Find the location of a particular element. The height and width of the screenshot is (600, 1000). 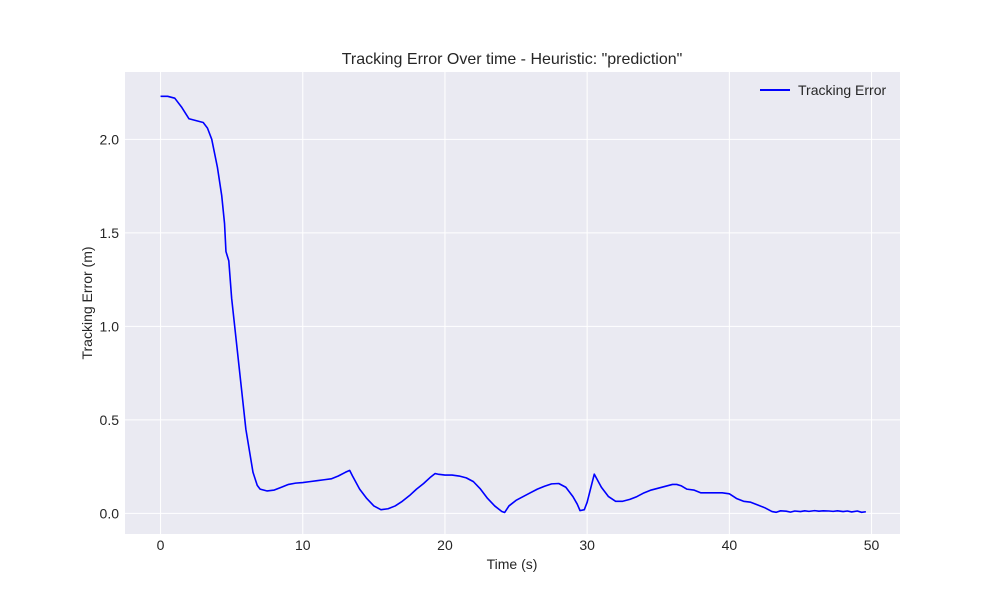

y-axis-ticks: 0.0 0.5 1.0 1.5 2.0 is located at coordinates (110, 326).